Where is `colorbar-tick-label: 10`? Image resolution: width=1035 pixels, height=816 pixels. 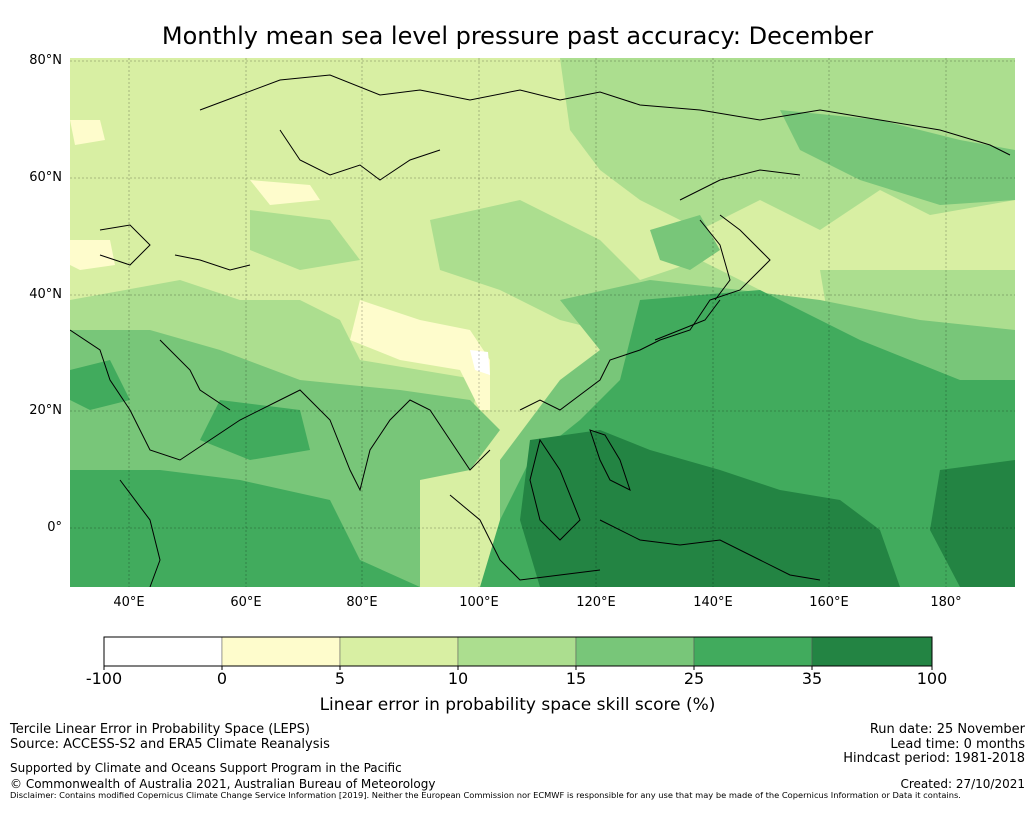
colorbar-tick-label: 10 is located at coordinates (458, 678).